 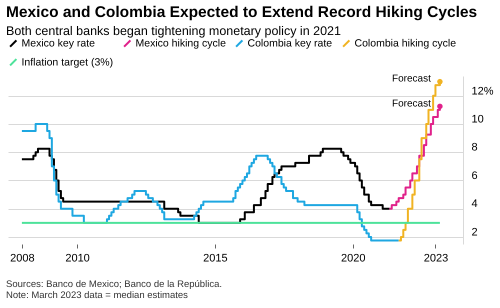 What do you see at coordinates (475, 204) in the screenshot?
I see `y-tick-label: 4` at bounding box center [475, 204].